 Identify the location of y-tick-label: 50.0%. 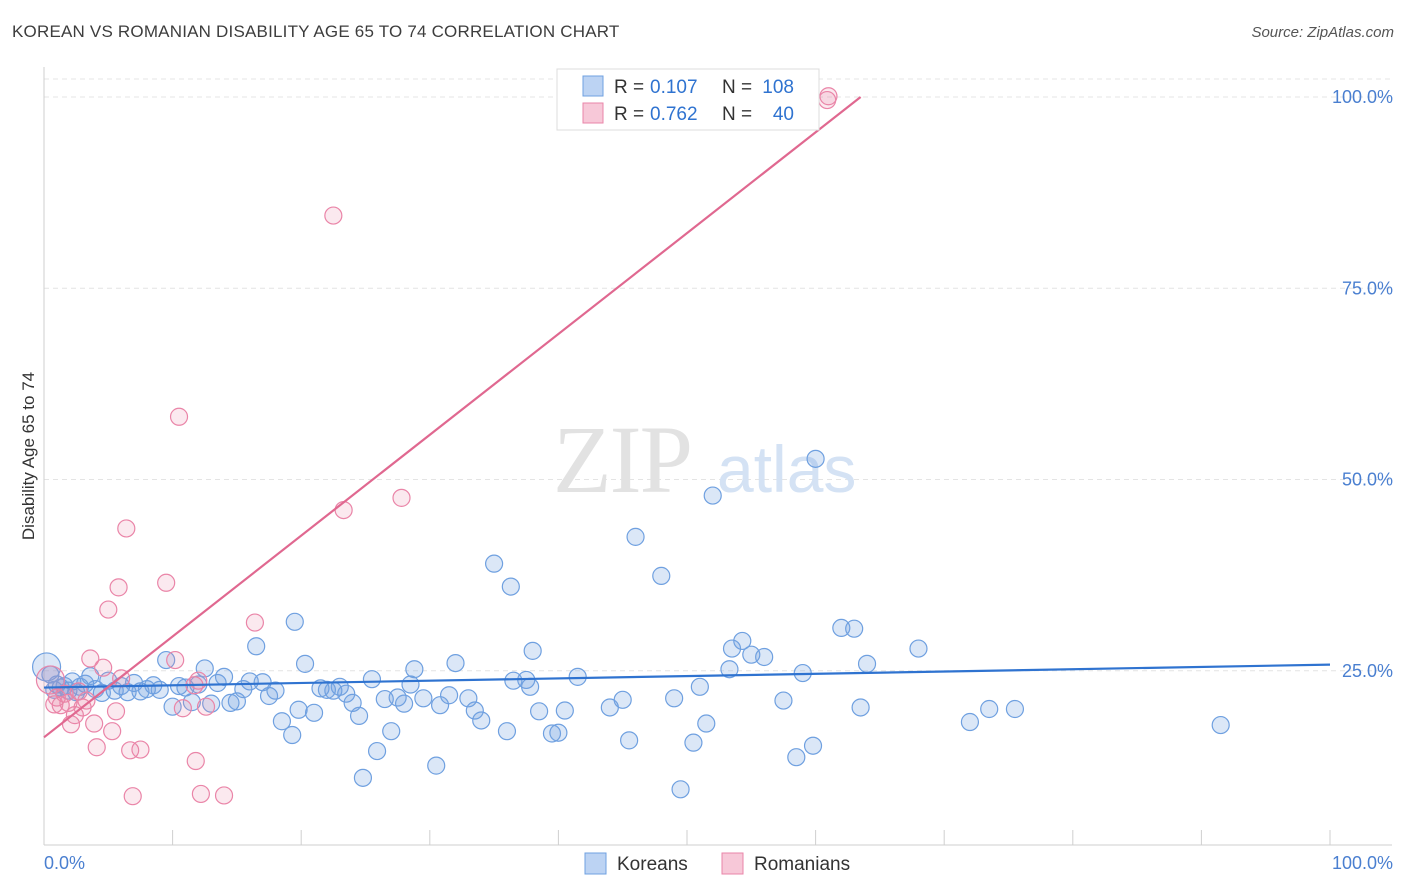
(1367, 480).